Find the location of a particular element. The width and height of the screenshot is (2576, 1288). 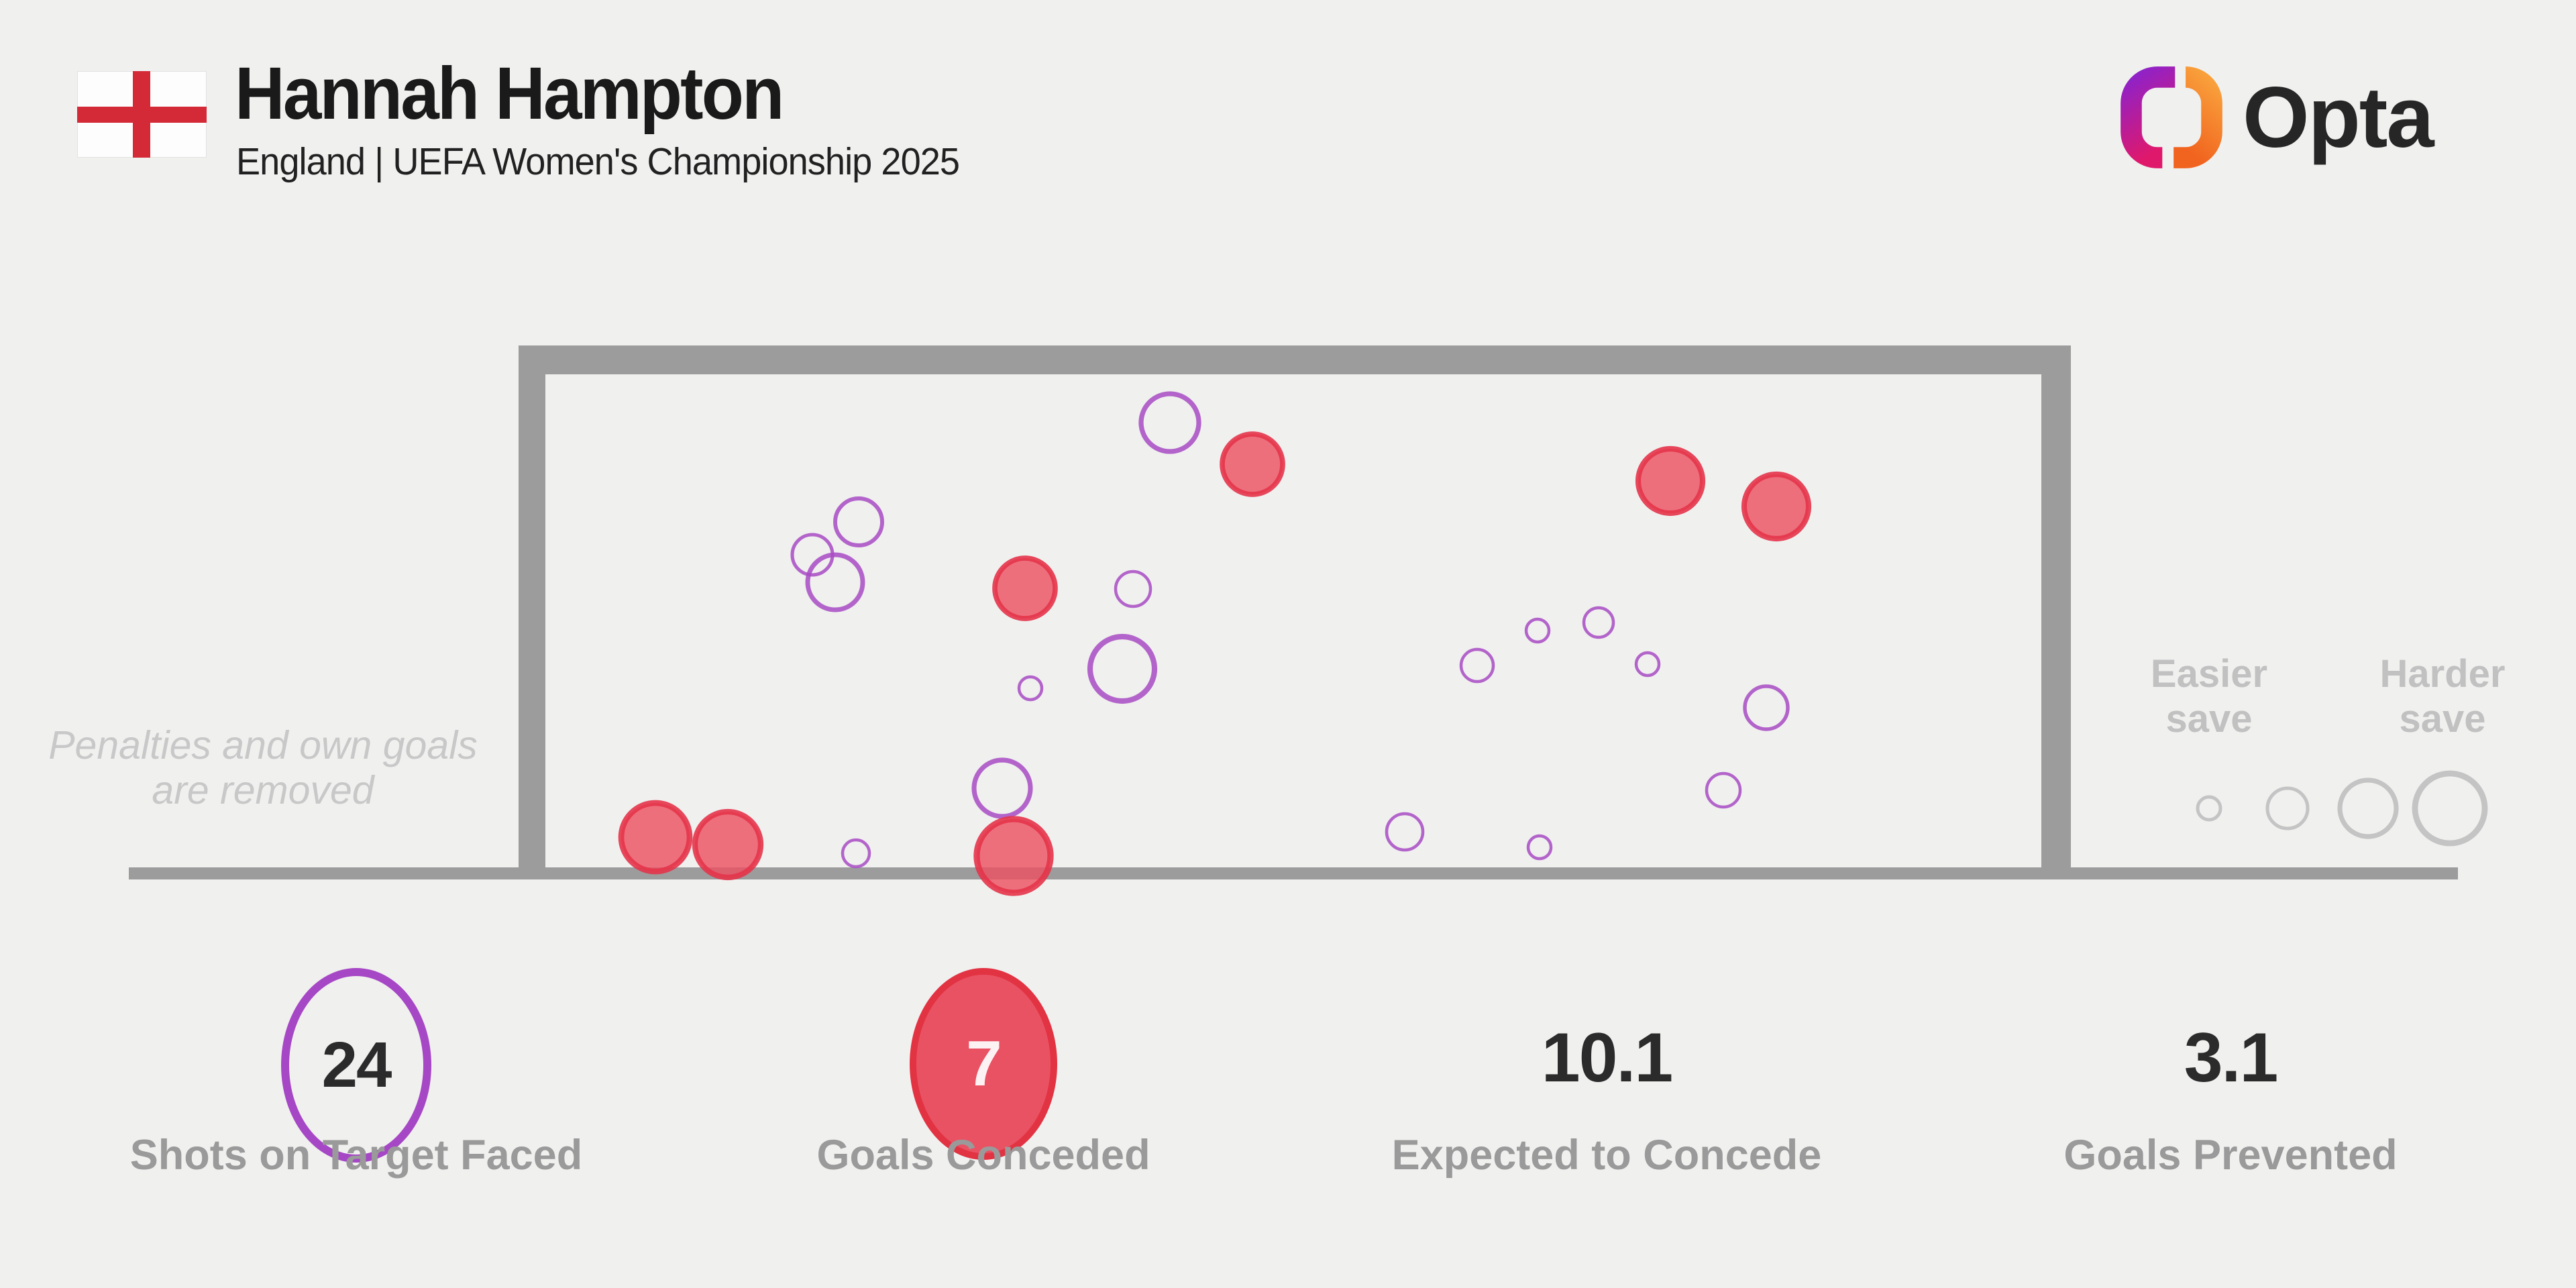

save-difficulty-legend-circles is located at coordinates (2342, 808).